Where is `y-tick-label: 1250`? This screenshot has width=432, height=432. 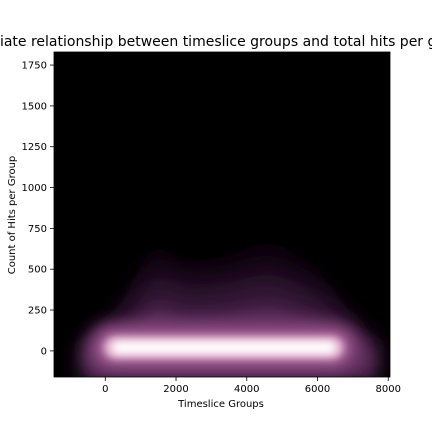 y-tick-label: 1250 is located at coordinates (34, 147).